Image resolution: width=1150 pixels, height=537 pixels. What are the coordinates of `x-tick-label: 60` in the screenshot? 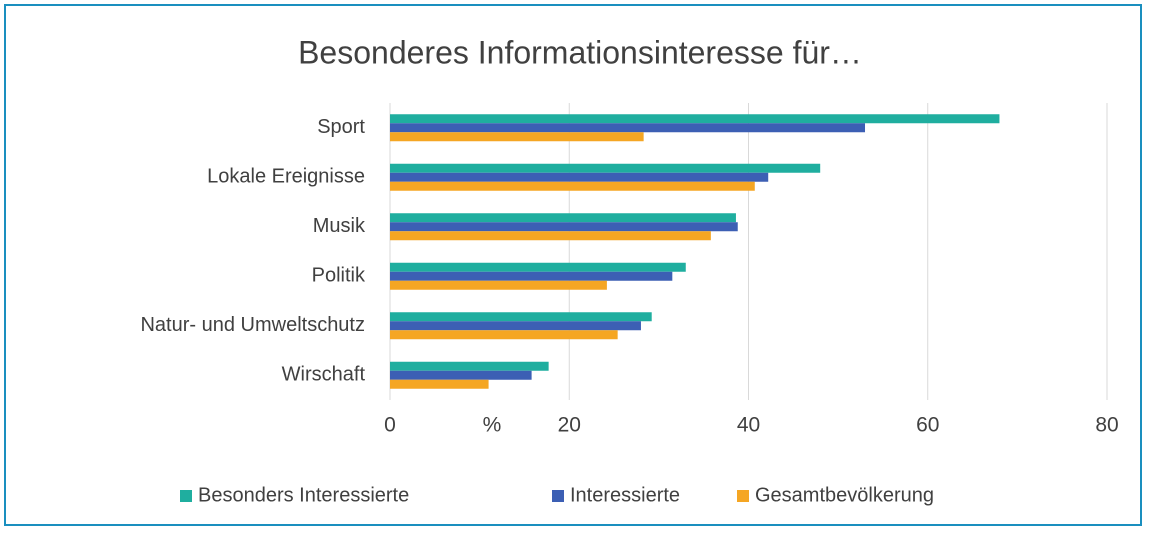 It's located at (927, 425).